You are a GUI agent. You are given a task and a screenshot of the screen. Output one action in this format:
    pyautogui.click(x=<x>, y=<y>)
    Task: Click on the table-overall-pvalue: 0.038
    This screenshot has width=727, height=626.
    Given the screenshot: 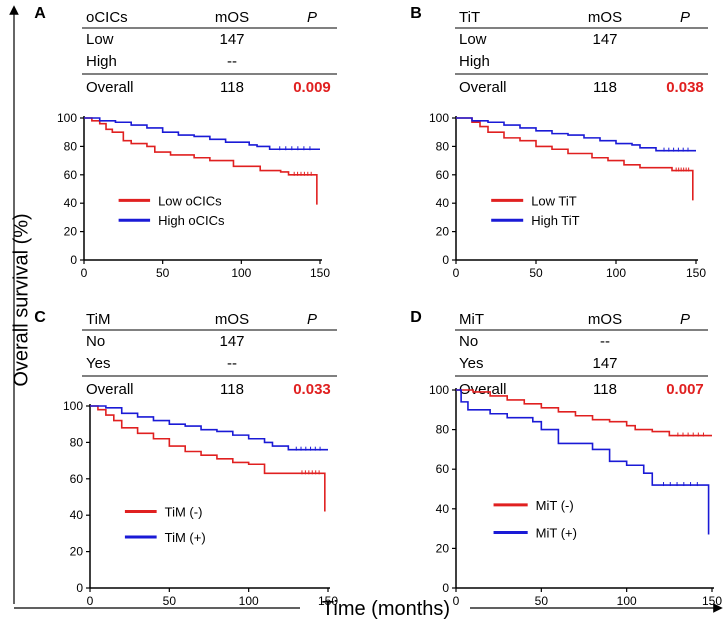 What is the action you would take?
    pyautogui.click(x=685, y=87)
    